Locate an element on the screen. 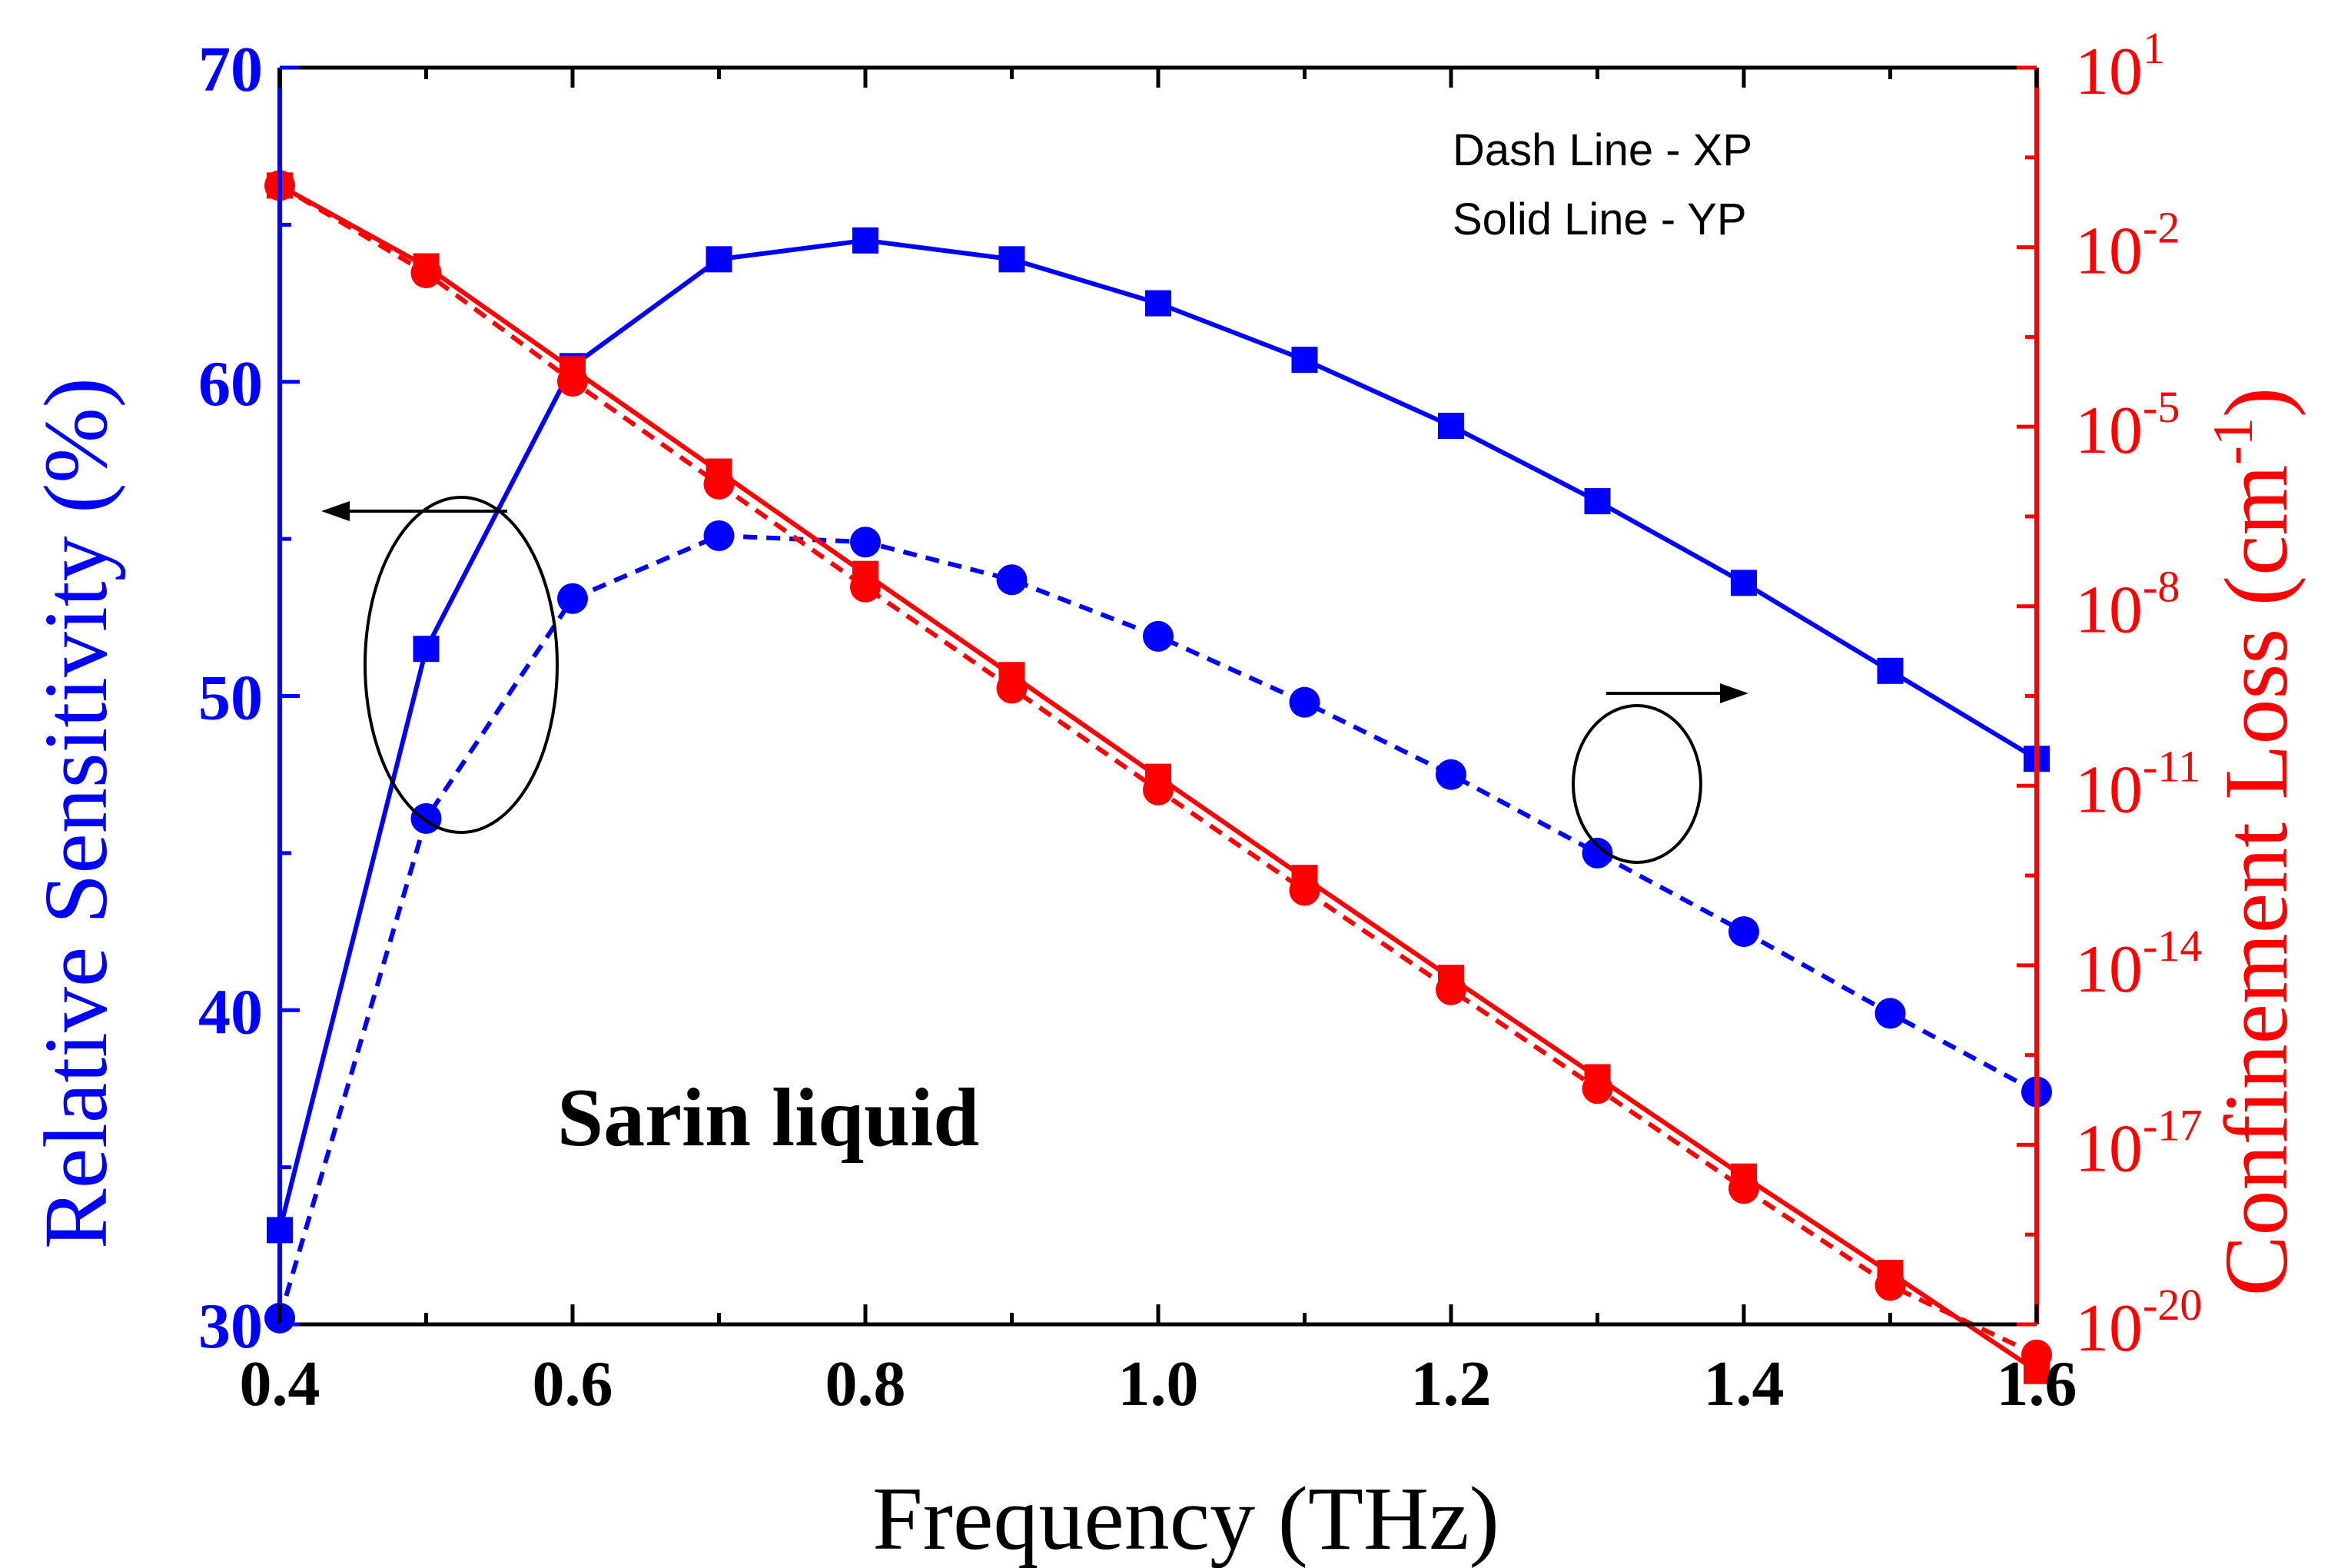  y-right-tick-label: 10⁻² is located at coordinates (2127, 246).